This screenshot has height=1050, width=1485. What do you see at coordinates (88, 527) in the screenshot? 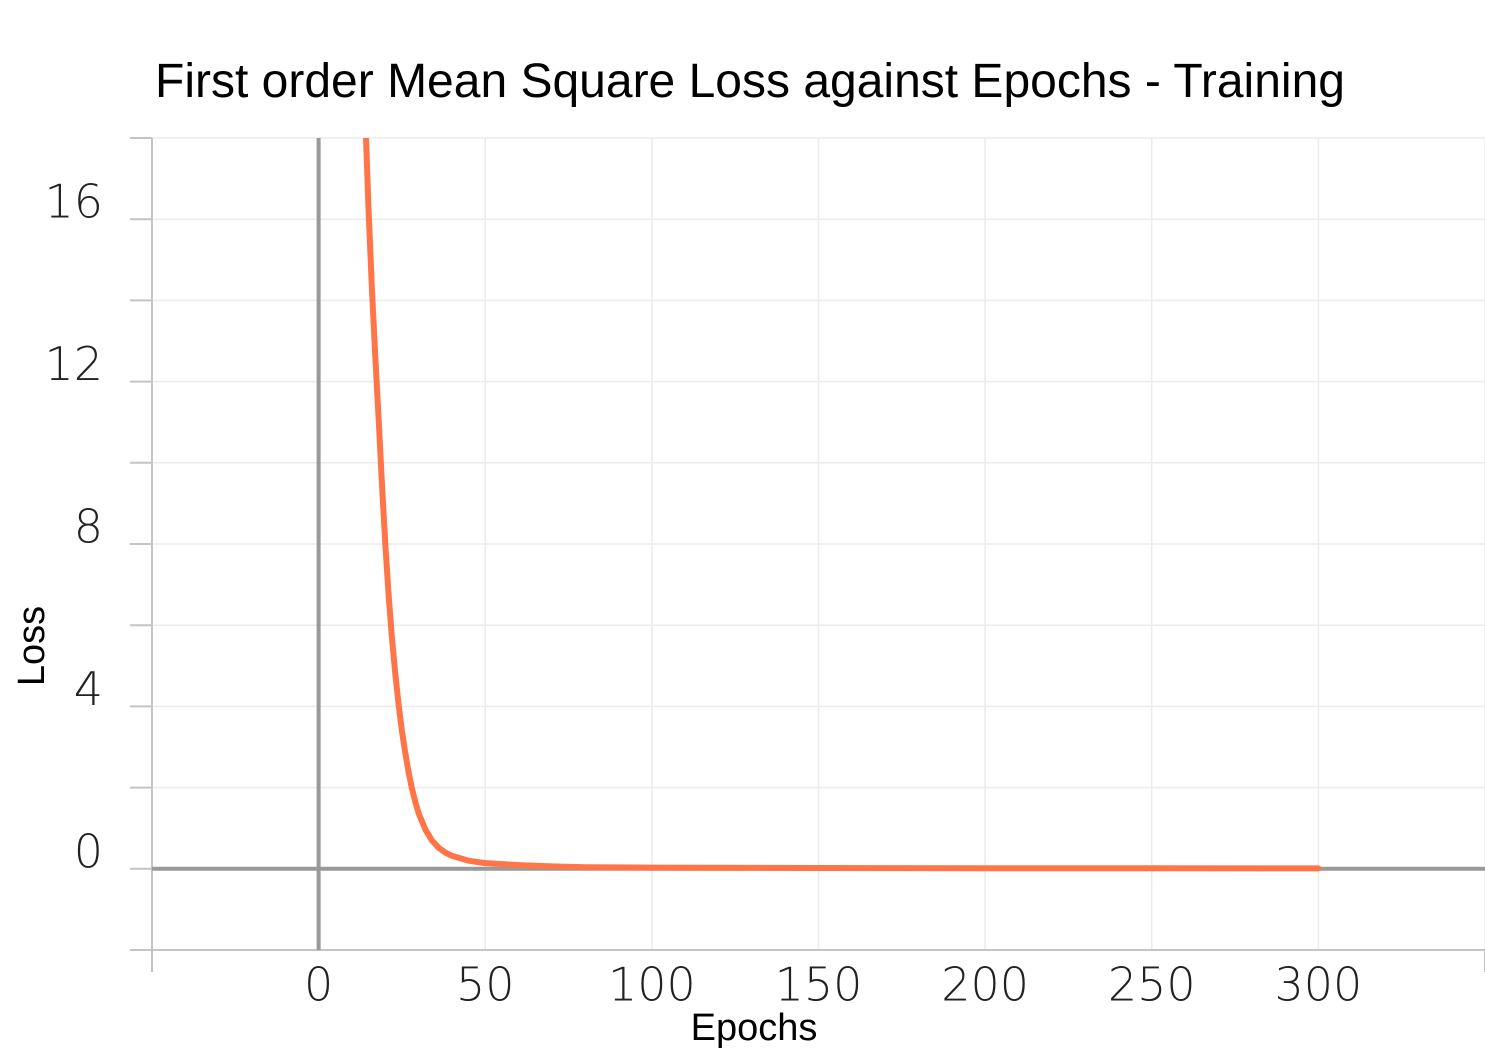
I see `y-tick-label: 8` at bounding box center [88, 527].